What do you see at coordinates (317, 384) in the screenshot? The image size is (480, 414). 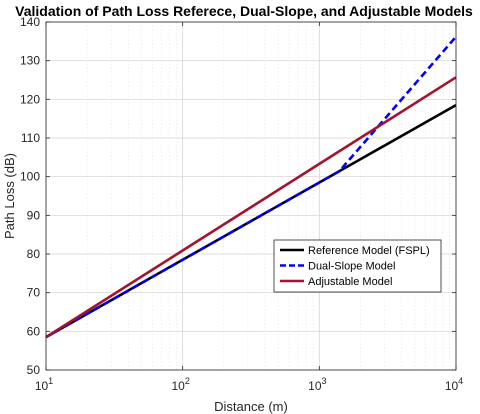 I see `x-tick-label: 10³` at bounding box center [317, 384].